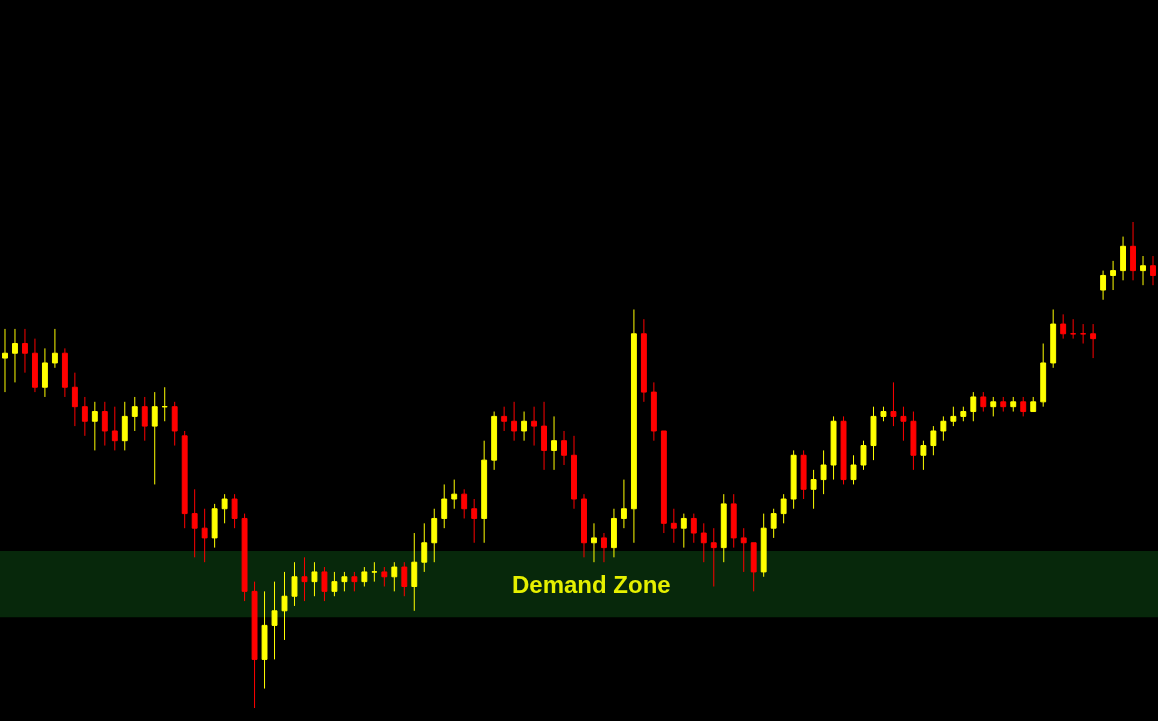  What do you see at coordinates (591, 584) in the screenshot?
I see `band-label: Demand Zone` at bounding box center [591, 584].